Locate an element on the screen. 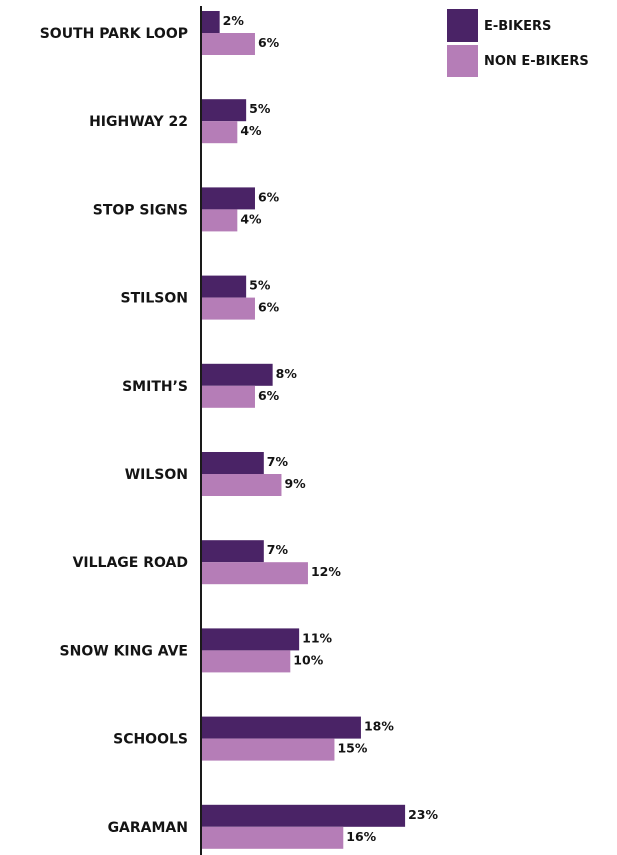 Image resolution: width=617 pixels, height=855 pixels. value-label-e-bikers-stilson: 5% is located at coordinates (260, 285).